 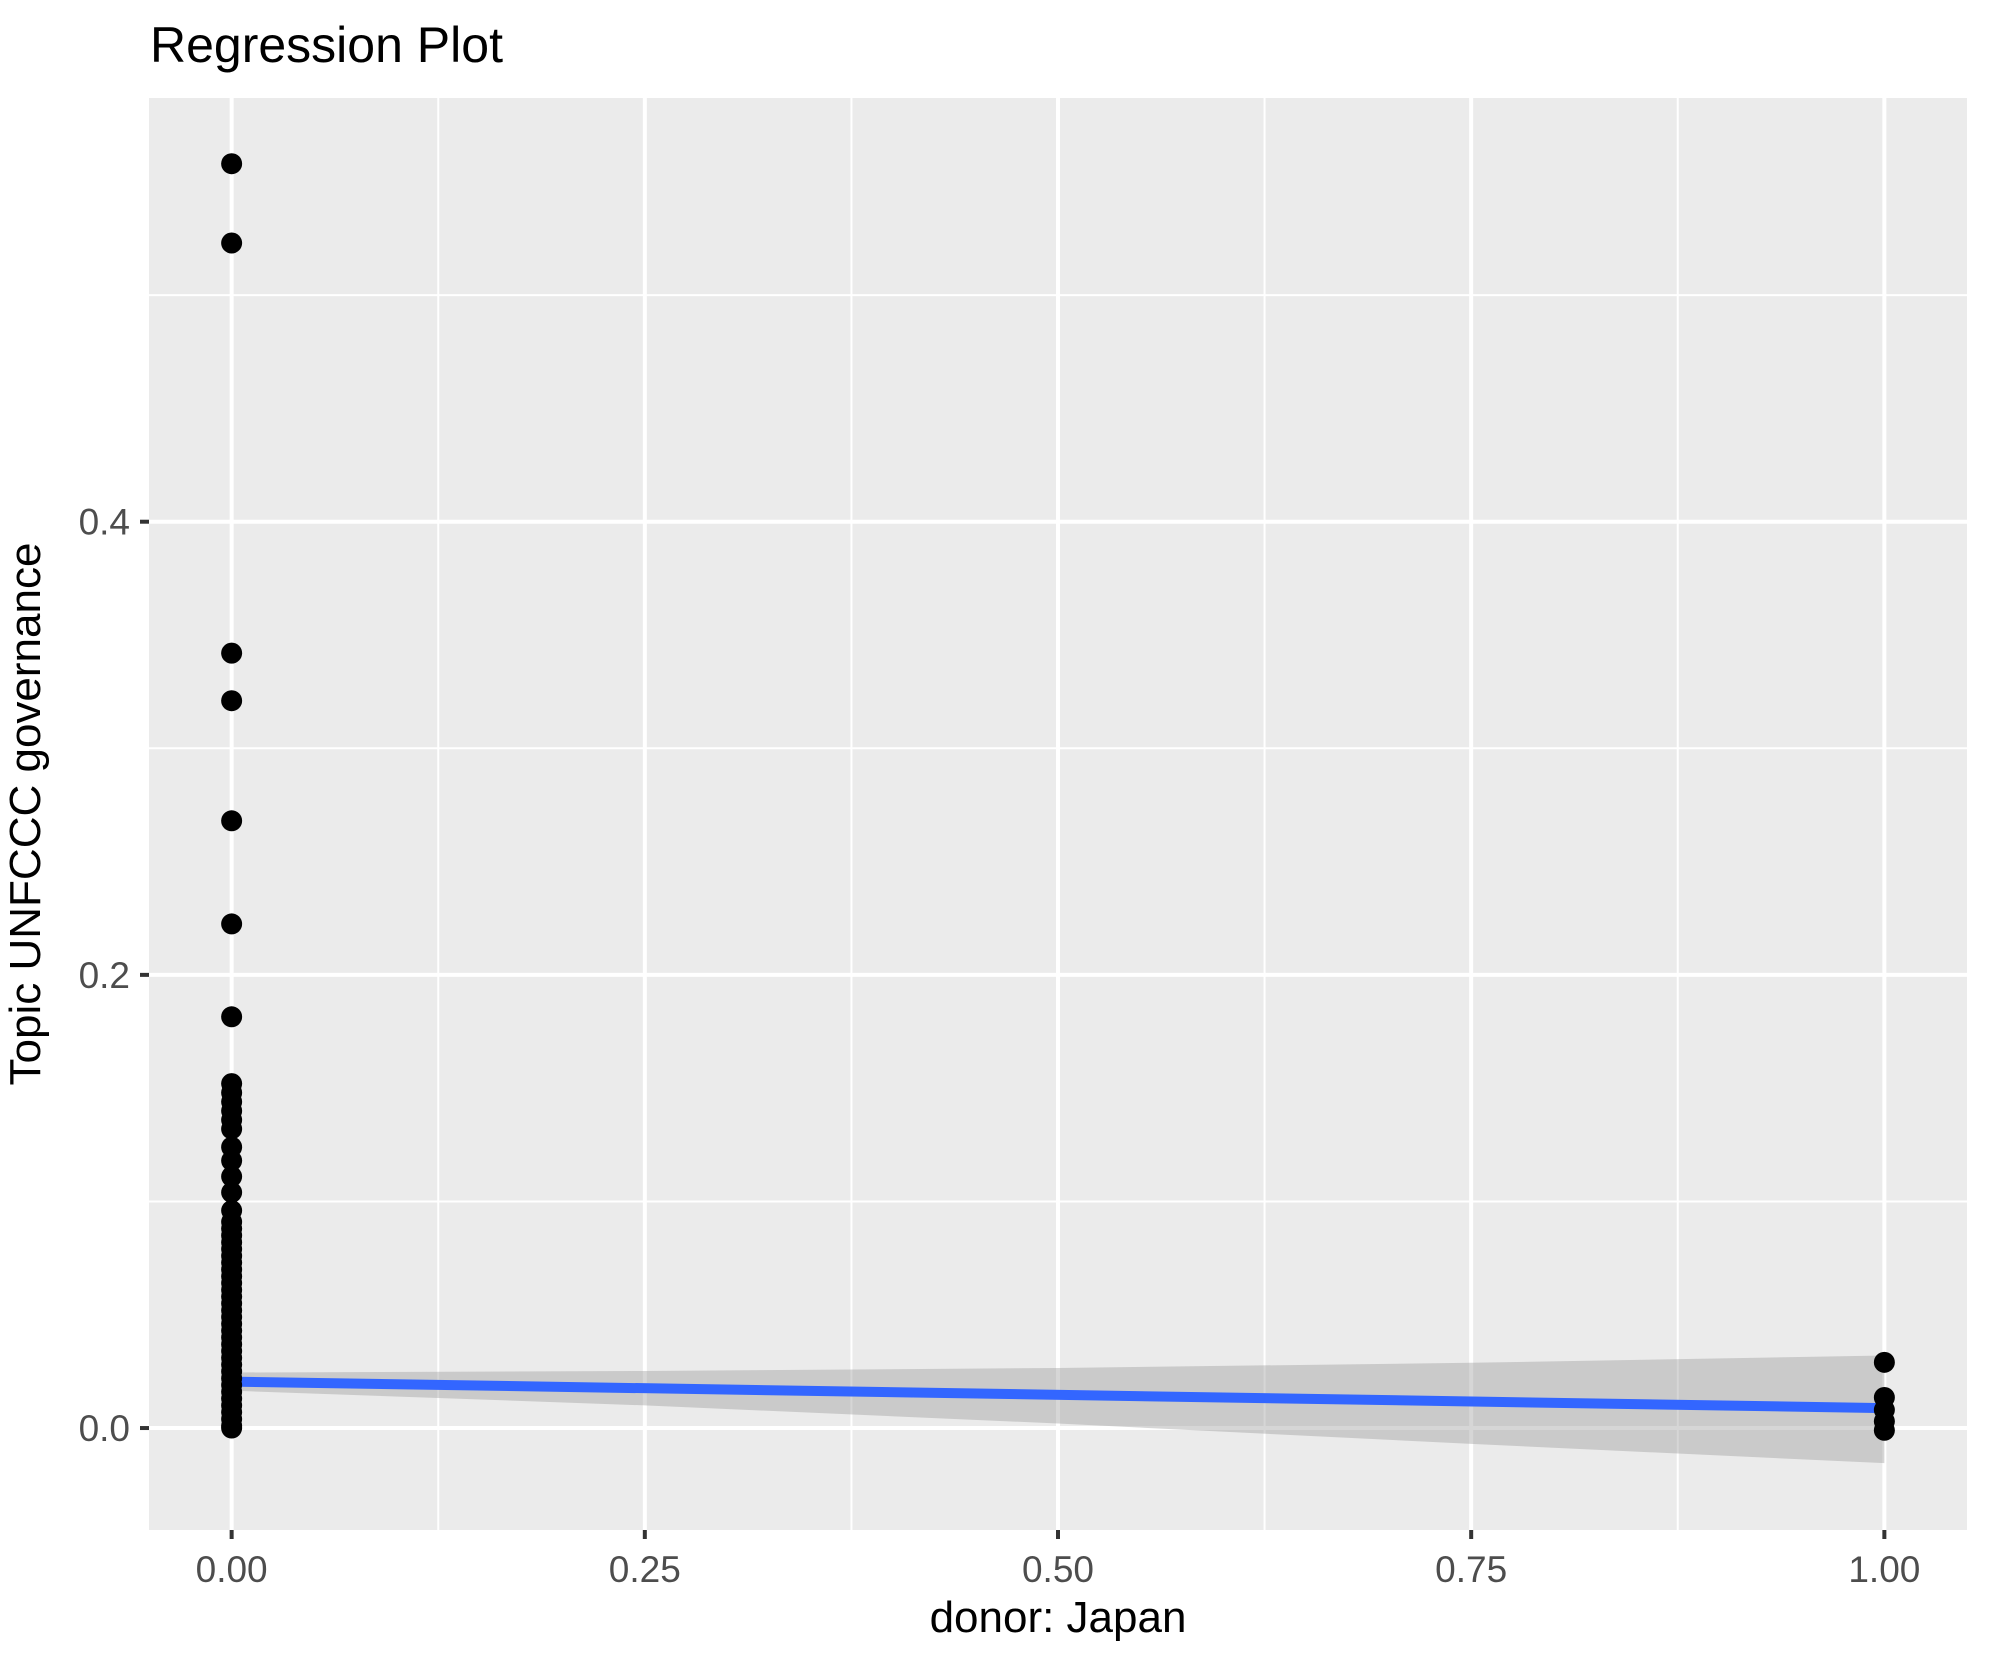 I want to click on x-tick-label: 0.25, so click(x=645, y=1569).